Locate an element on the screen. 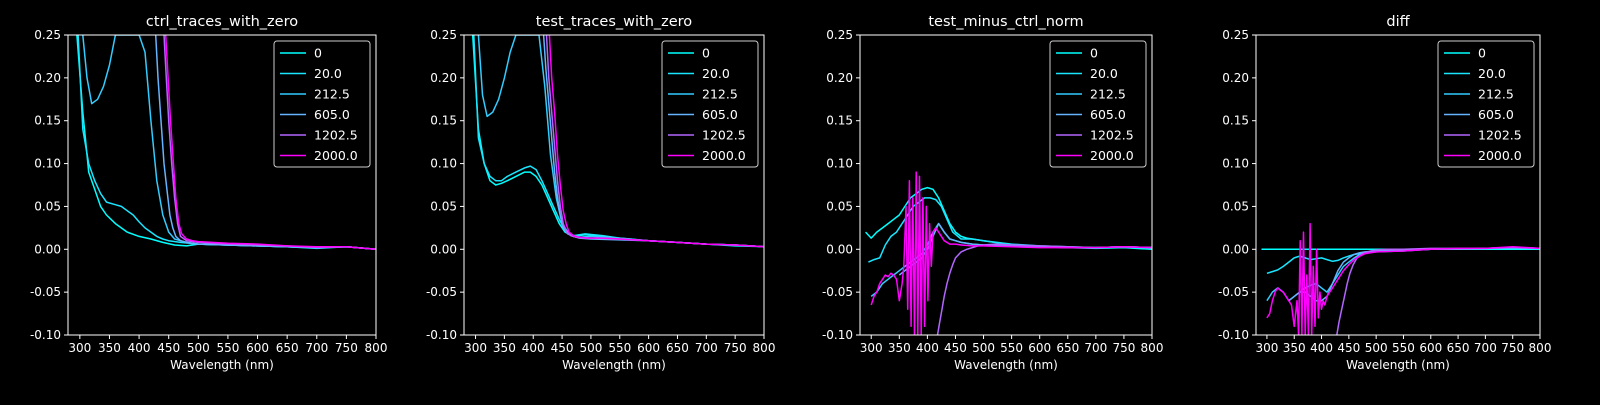  chart-title: test_traces_with_zero is located at coordinates (614, 22).